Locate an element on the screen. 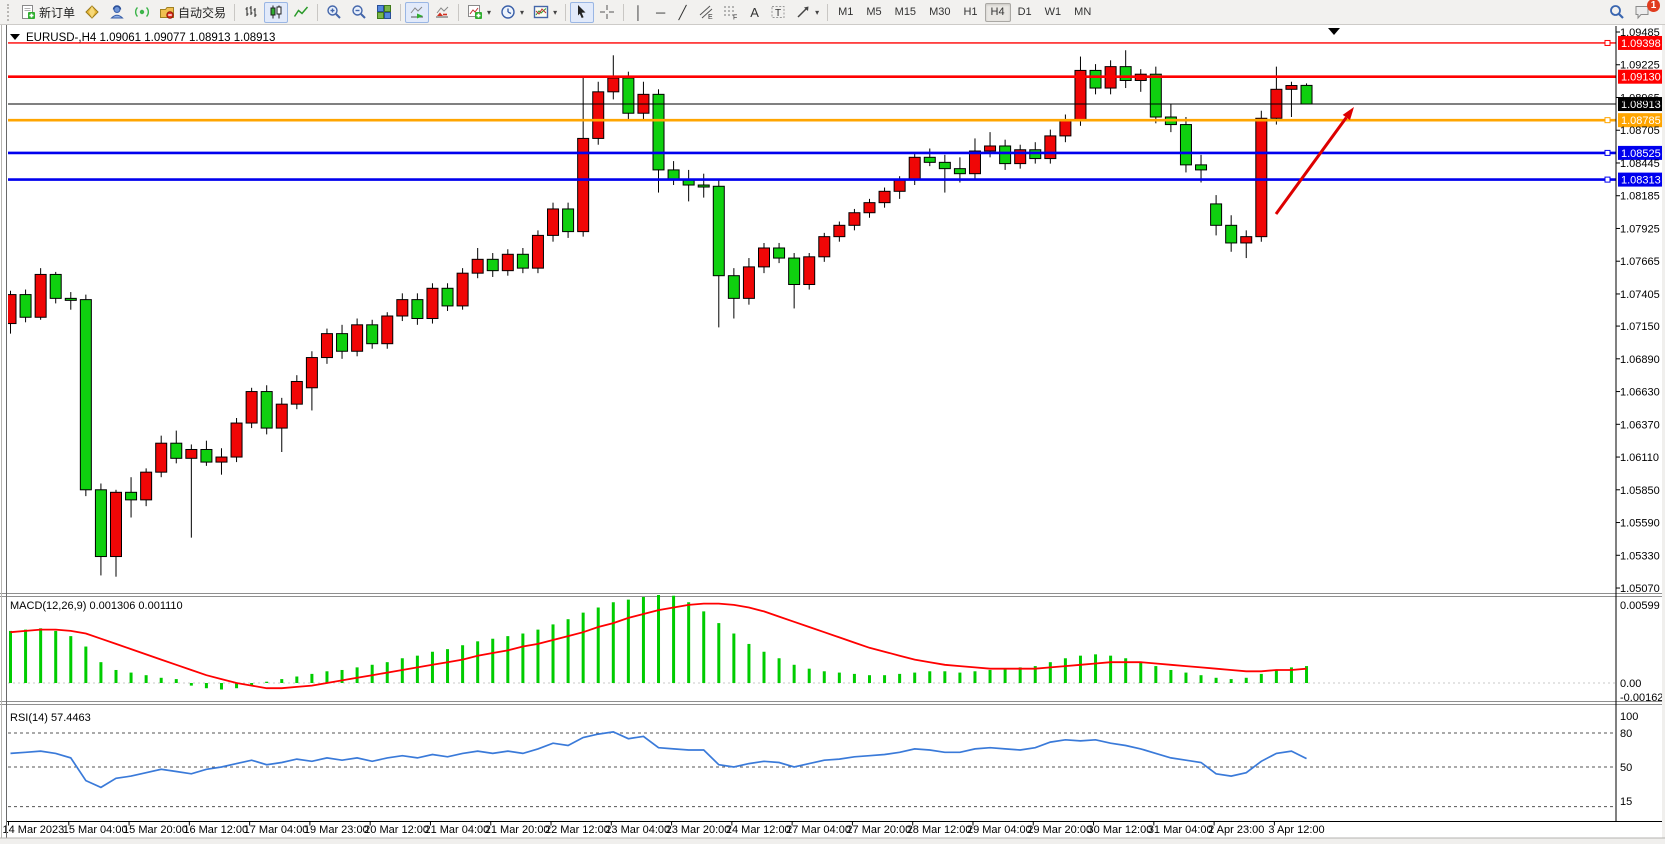  price-axis-tick-label: 1.05330 is located at coordinates (1640, 556).